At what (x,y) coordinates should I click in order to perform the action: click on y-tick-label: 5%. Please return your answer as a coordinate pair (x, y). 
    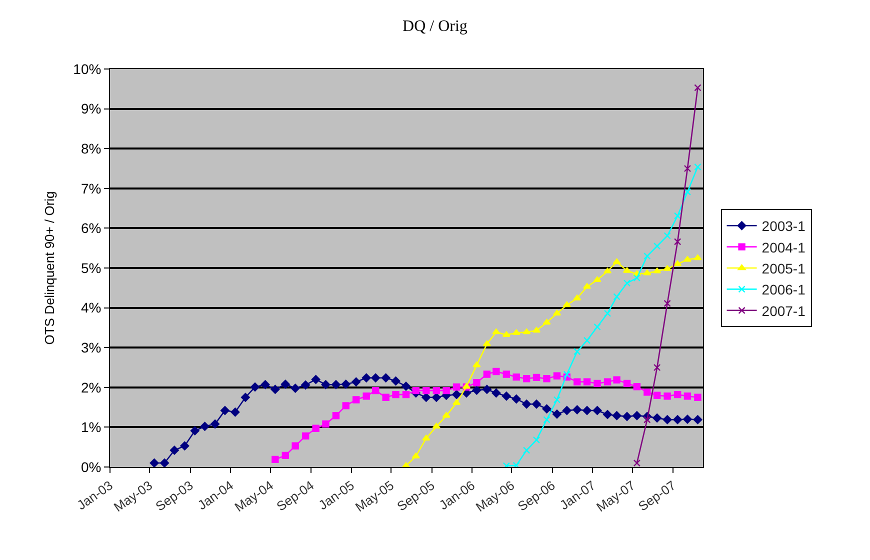
    Looking at the image, I should click on (91, 268).